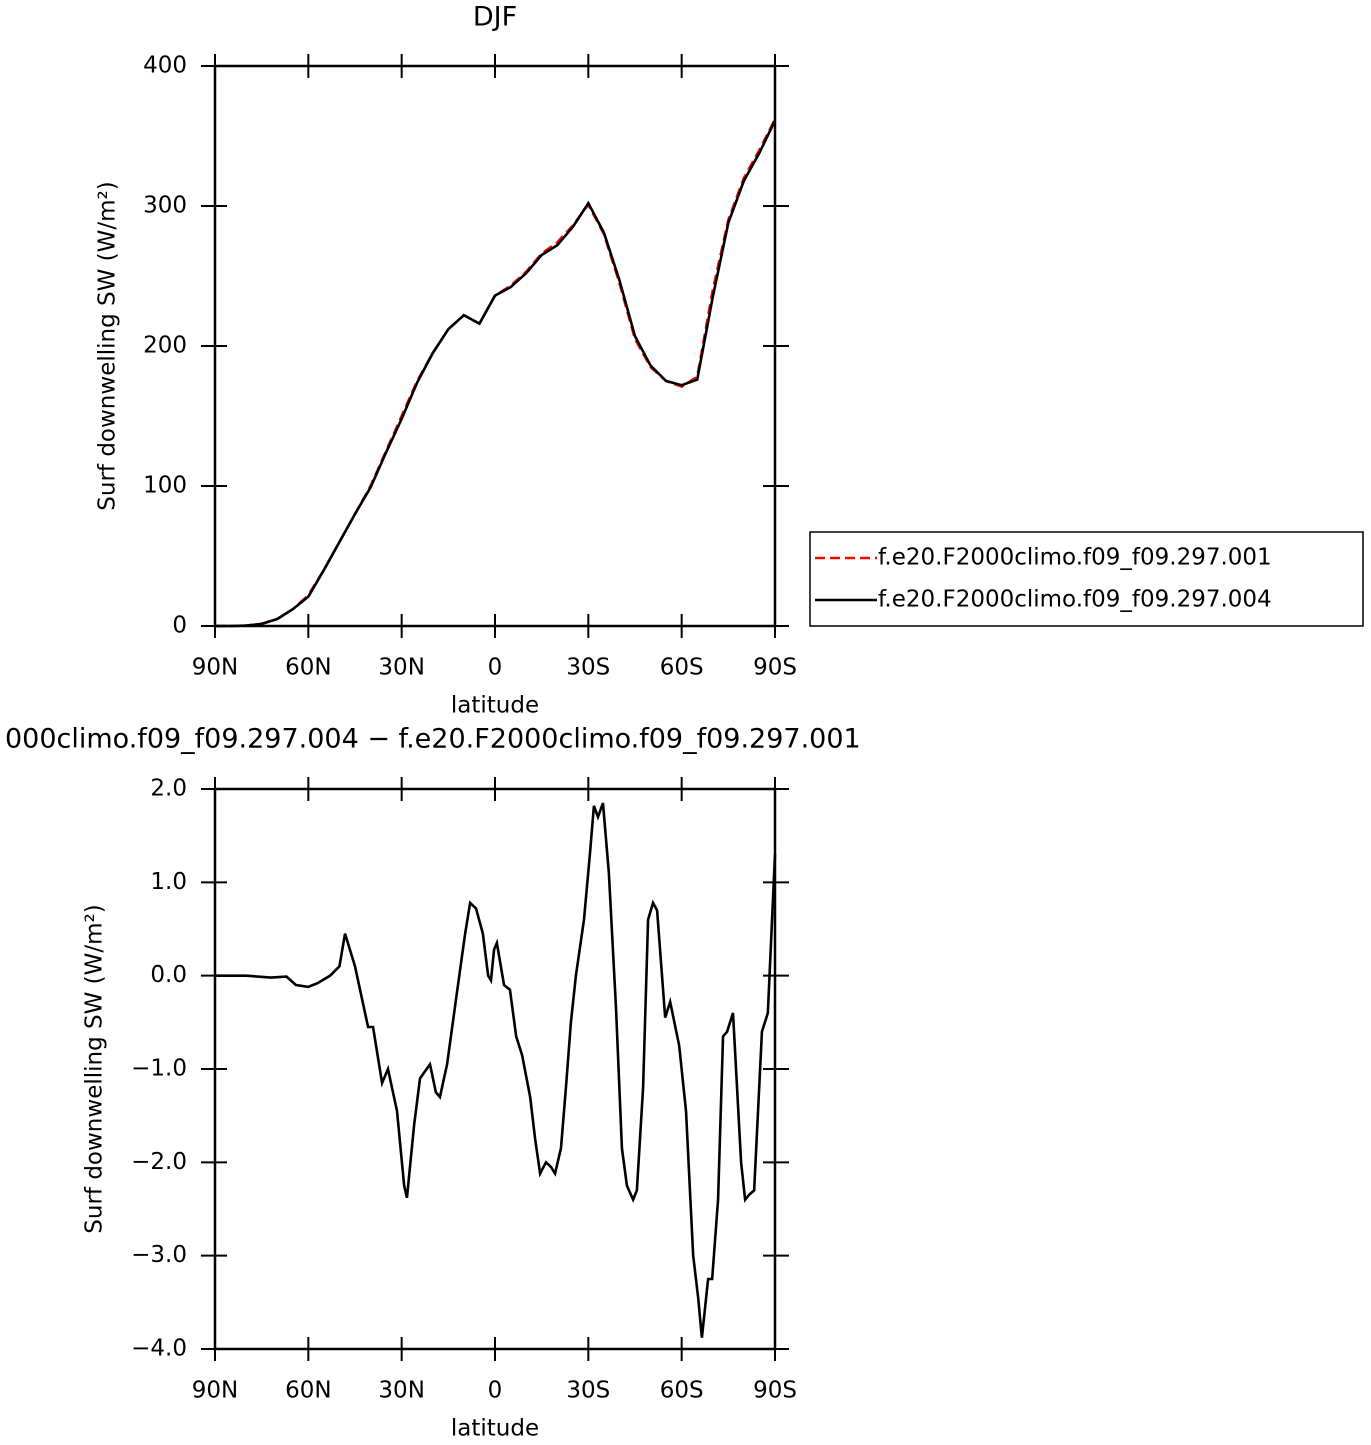  Describe the element at coordinates (168, 975) in the screenshot. I see `y-tick-label: 0.0` at that location.